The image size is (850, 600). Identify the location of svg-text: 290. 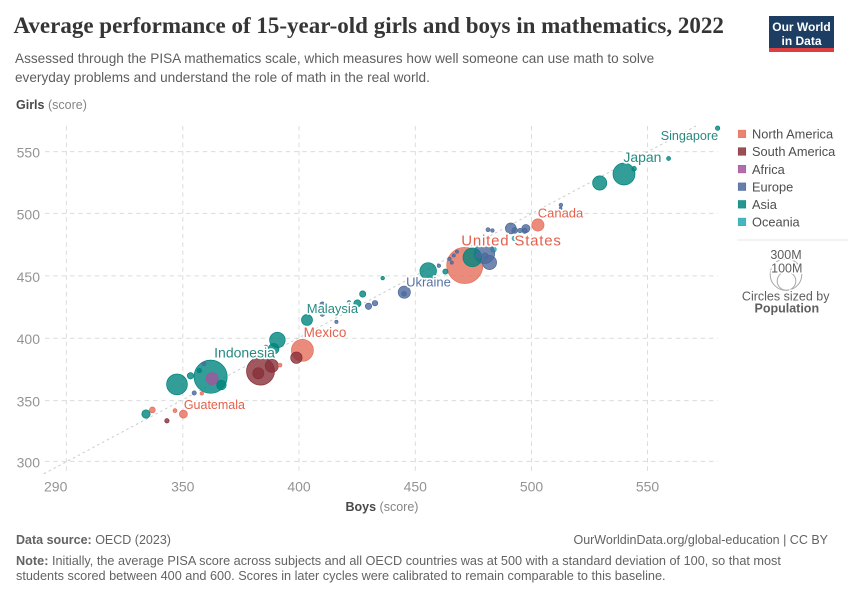
(56, 487).